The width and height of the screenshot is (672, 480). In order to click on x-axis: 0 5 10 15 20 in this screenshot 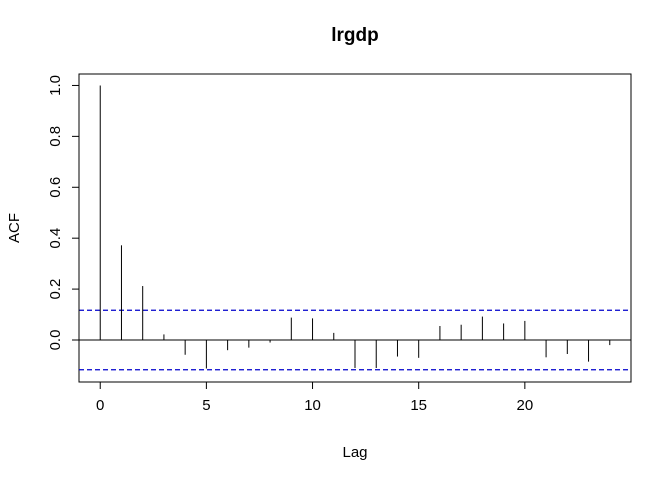, I will do `click(315, 397)`.